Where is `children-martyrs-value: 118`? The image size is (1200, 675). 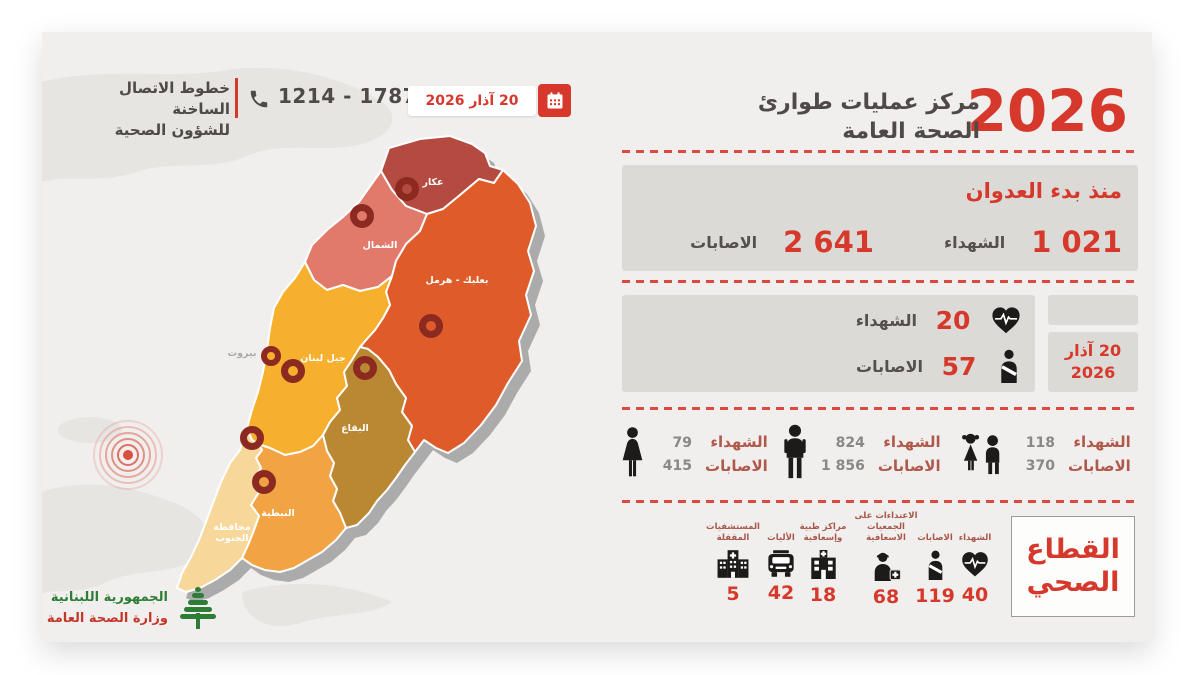 children-martyrs-value: 118 is located at coordinates (1040, 442).